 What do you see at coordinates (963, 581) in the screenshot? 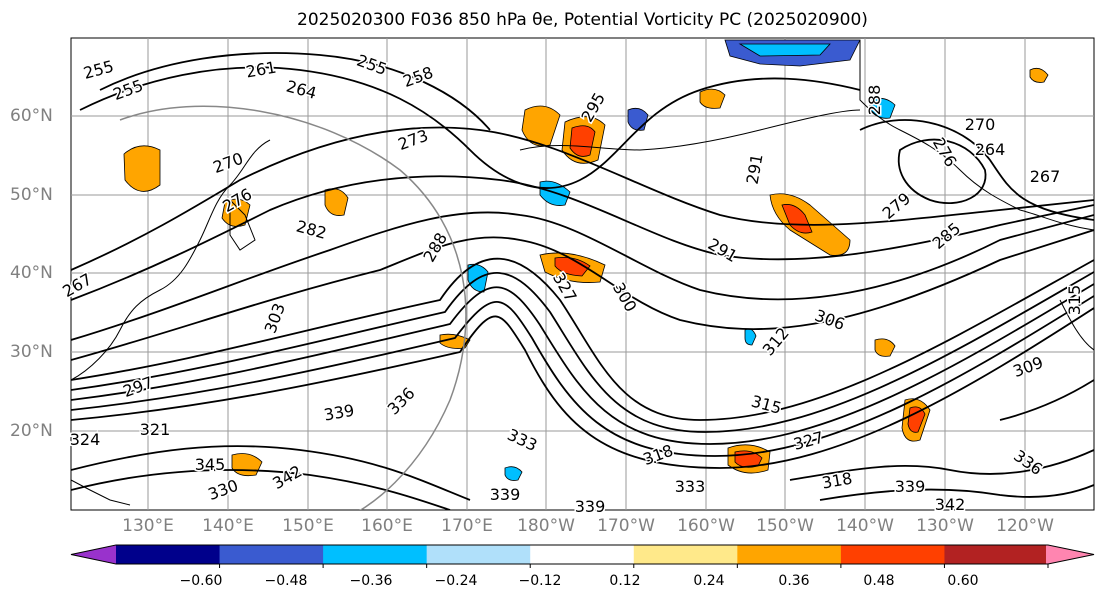
I see `colorbar-tick-label: 0.60` at bounding box center [963, 581].